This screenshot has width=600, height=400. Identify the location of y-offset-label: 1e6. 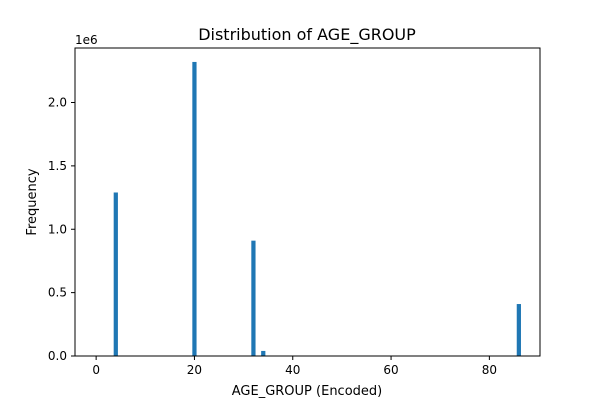
(86, 40).